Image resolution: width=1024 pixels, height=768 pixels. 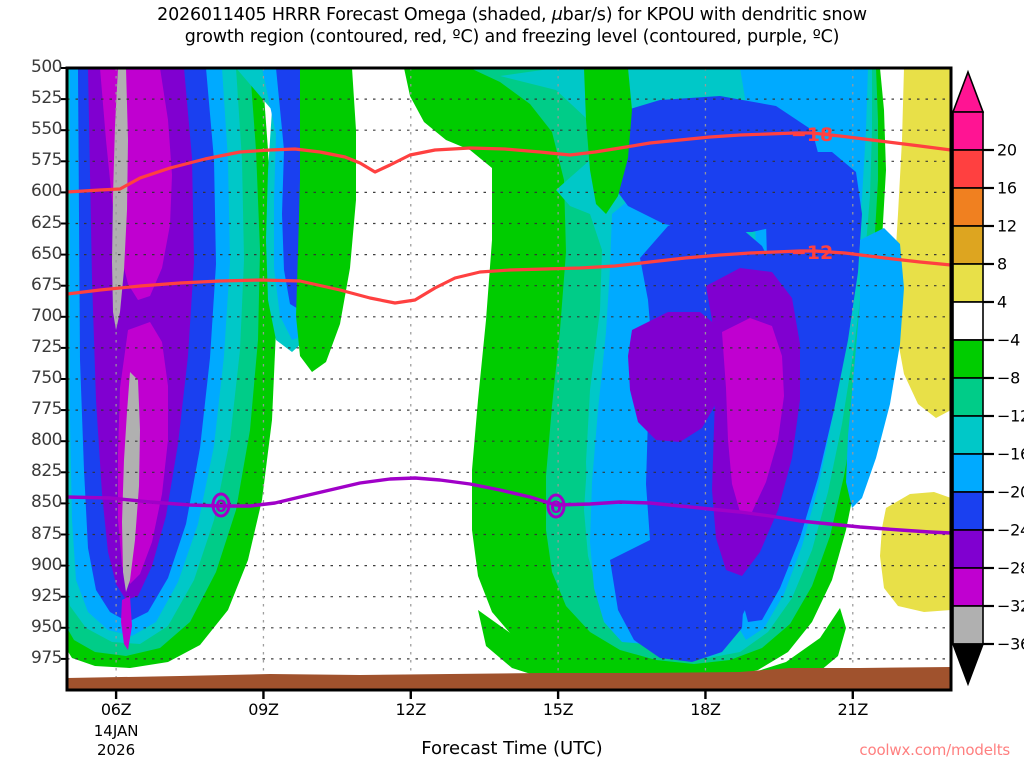 I want to click on x-tick-label: 12Z, so click(x=411, y=709).